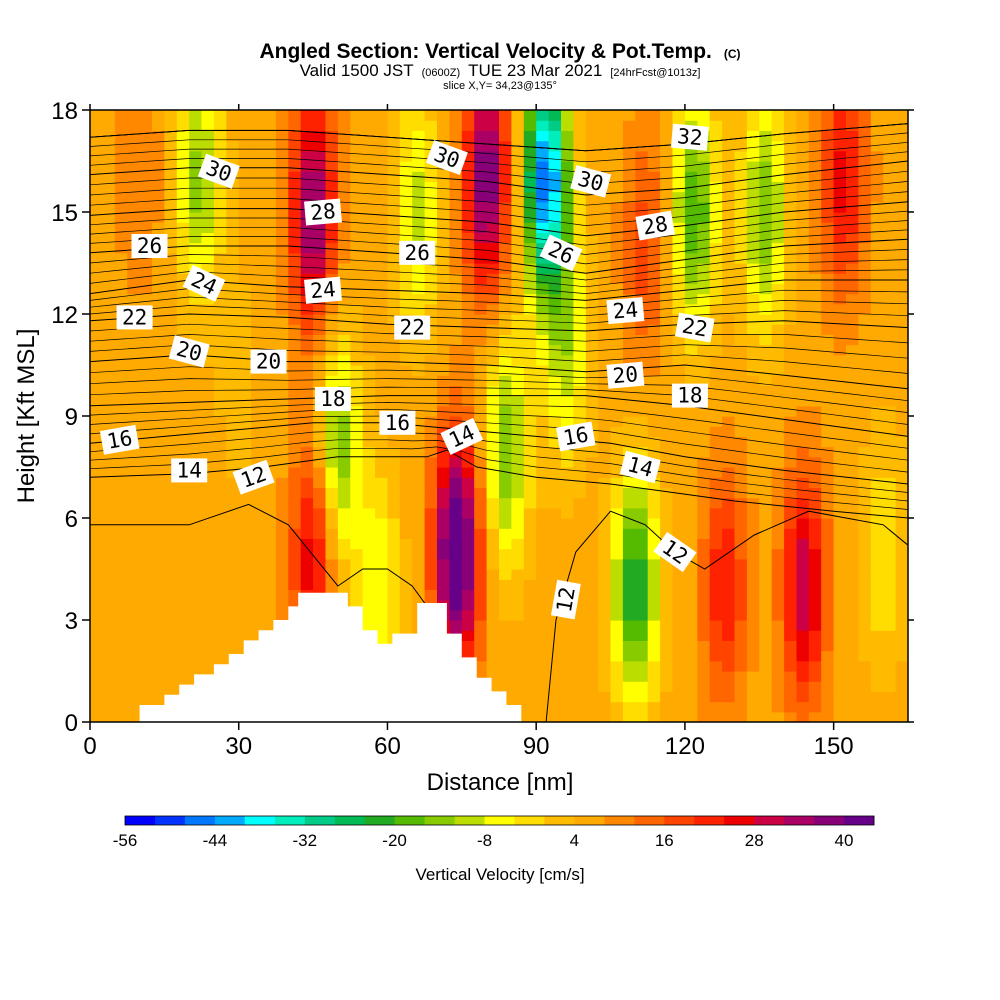 This screenshot has width=1000, height=1000. Describe the element at coordinates (694, 327) in the screenshot. I see `contour-label: 22` at that location.